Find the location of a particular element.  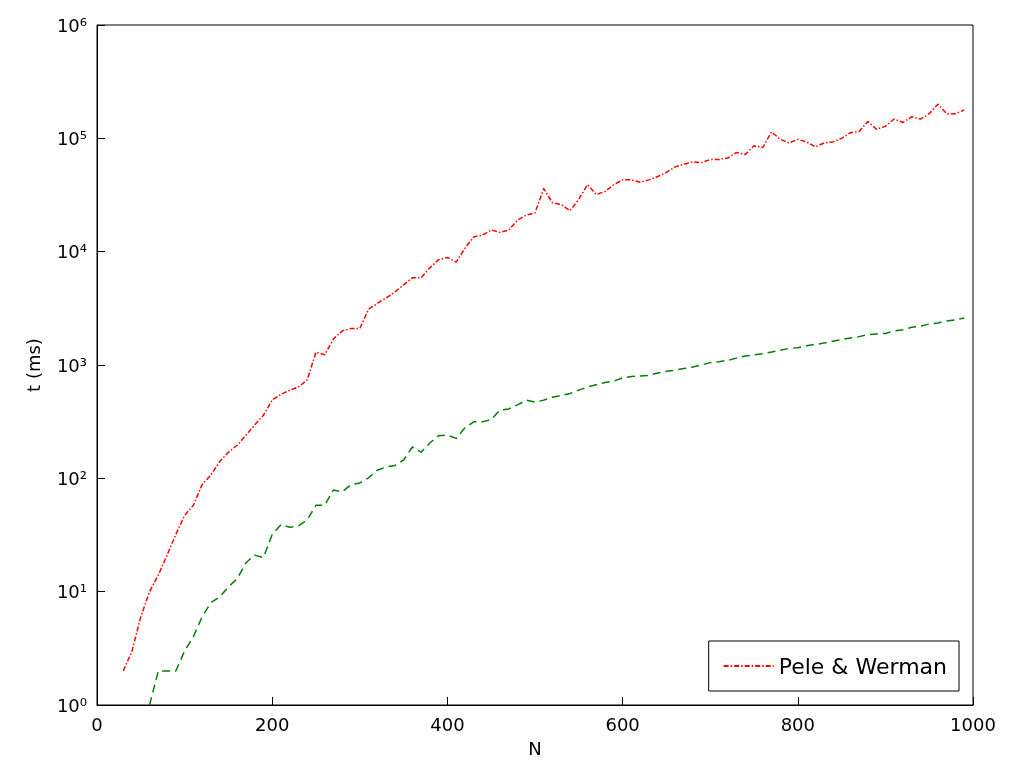

x-axis-title: N is located at coordinates (535, 748).